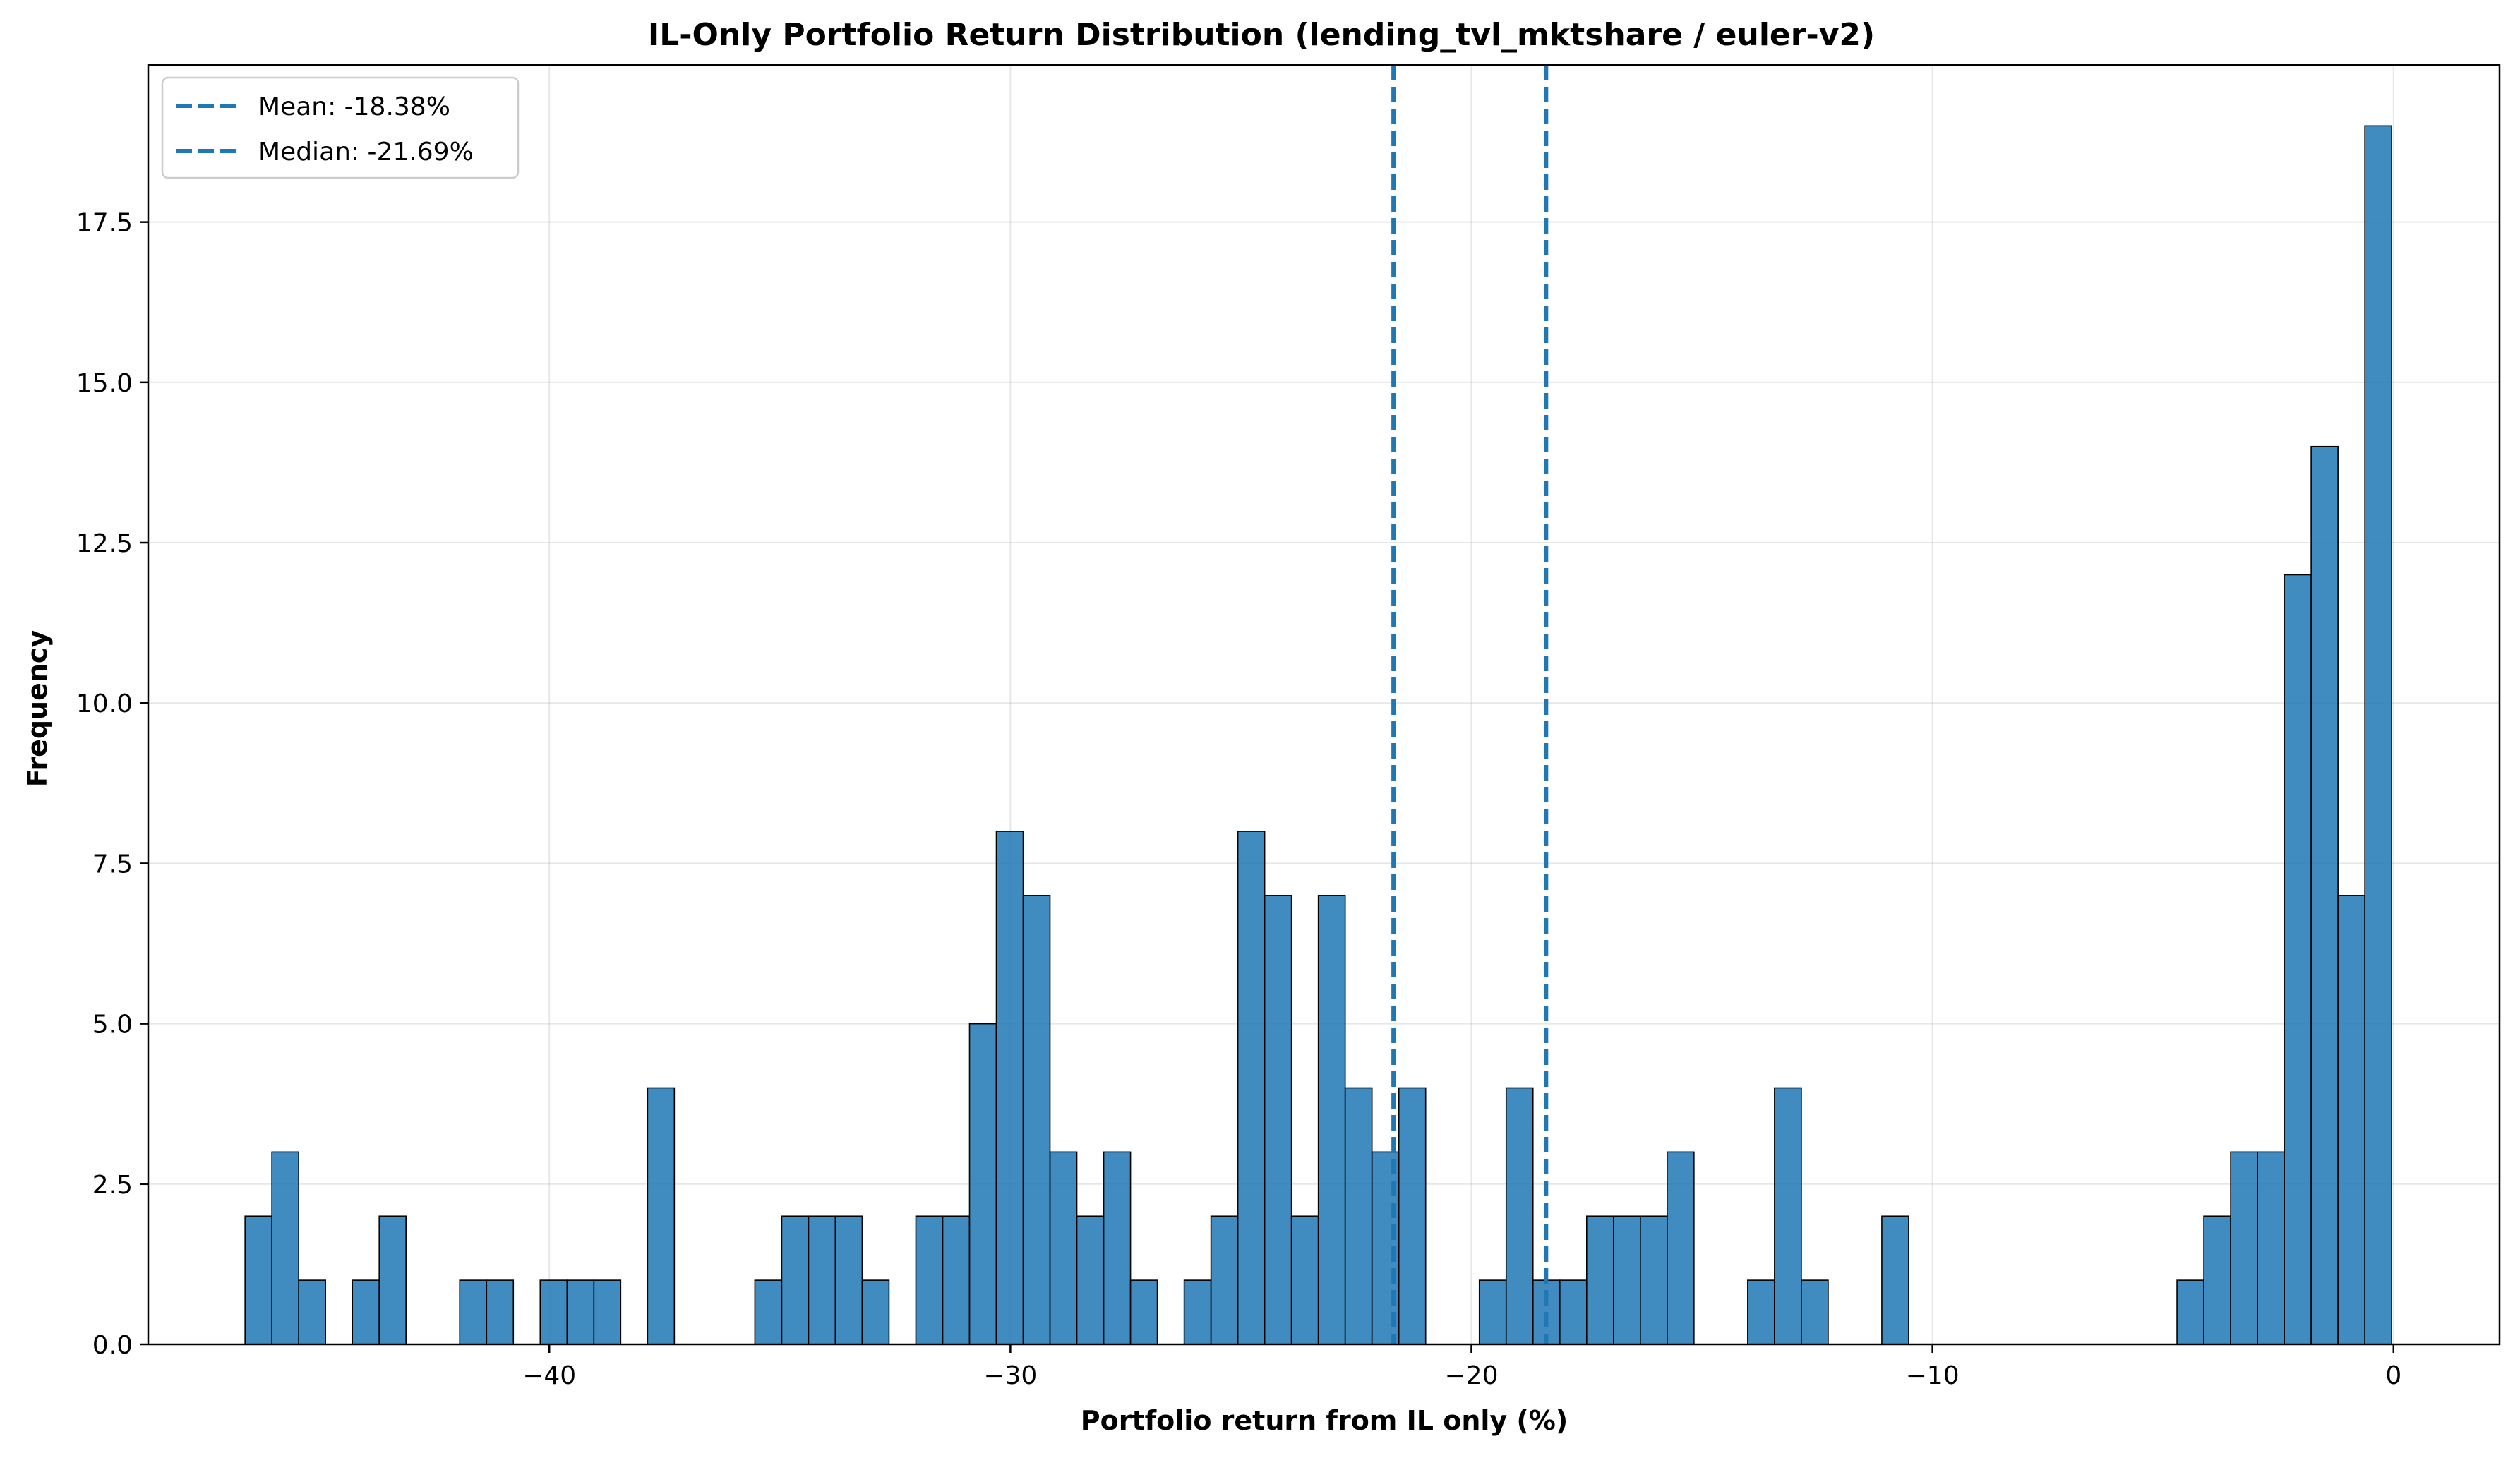  What do you see at coordinates (549, 1375) in the screenshot?
I see `x-tick-label: −40` at bounding box center [549, 1375].